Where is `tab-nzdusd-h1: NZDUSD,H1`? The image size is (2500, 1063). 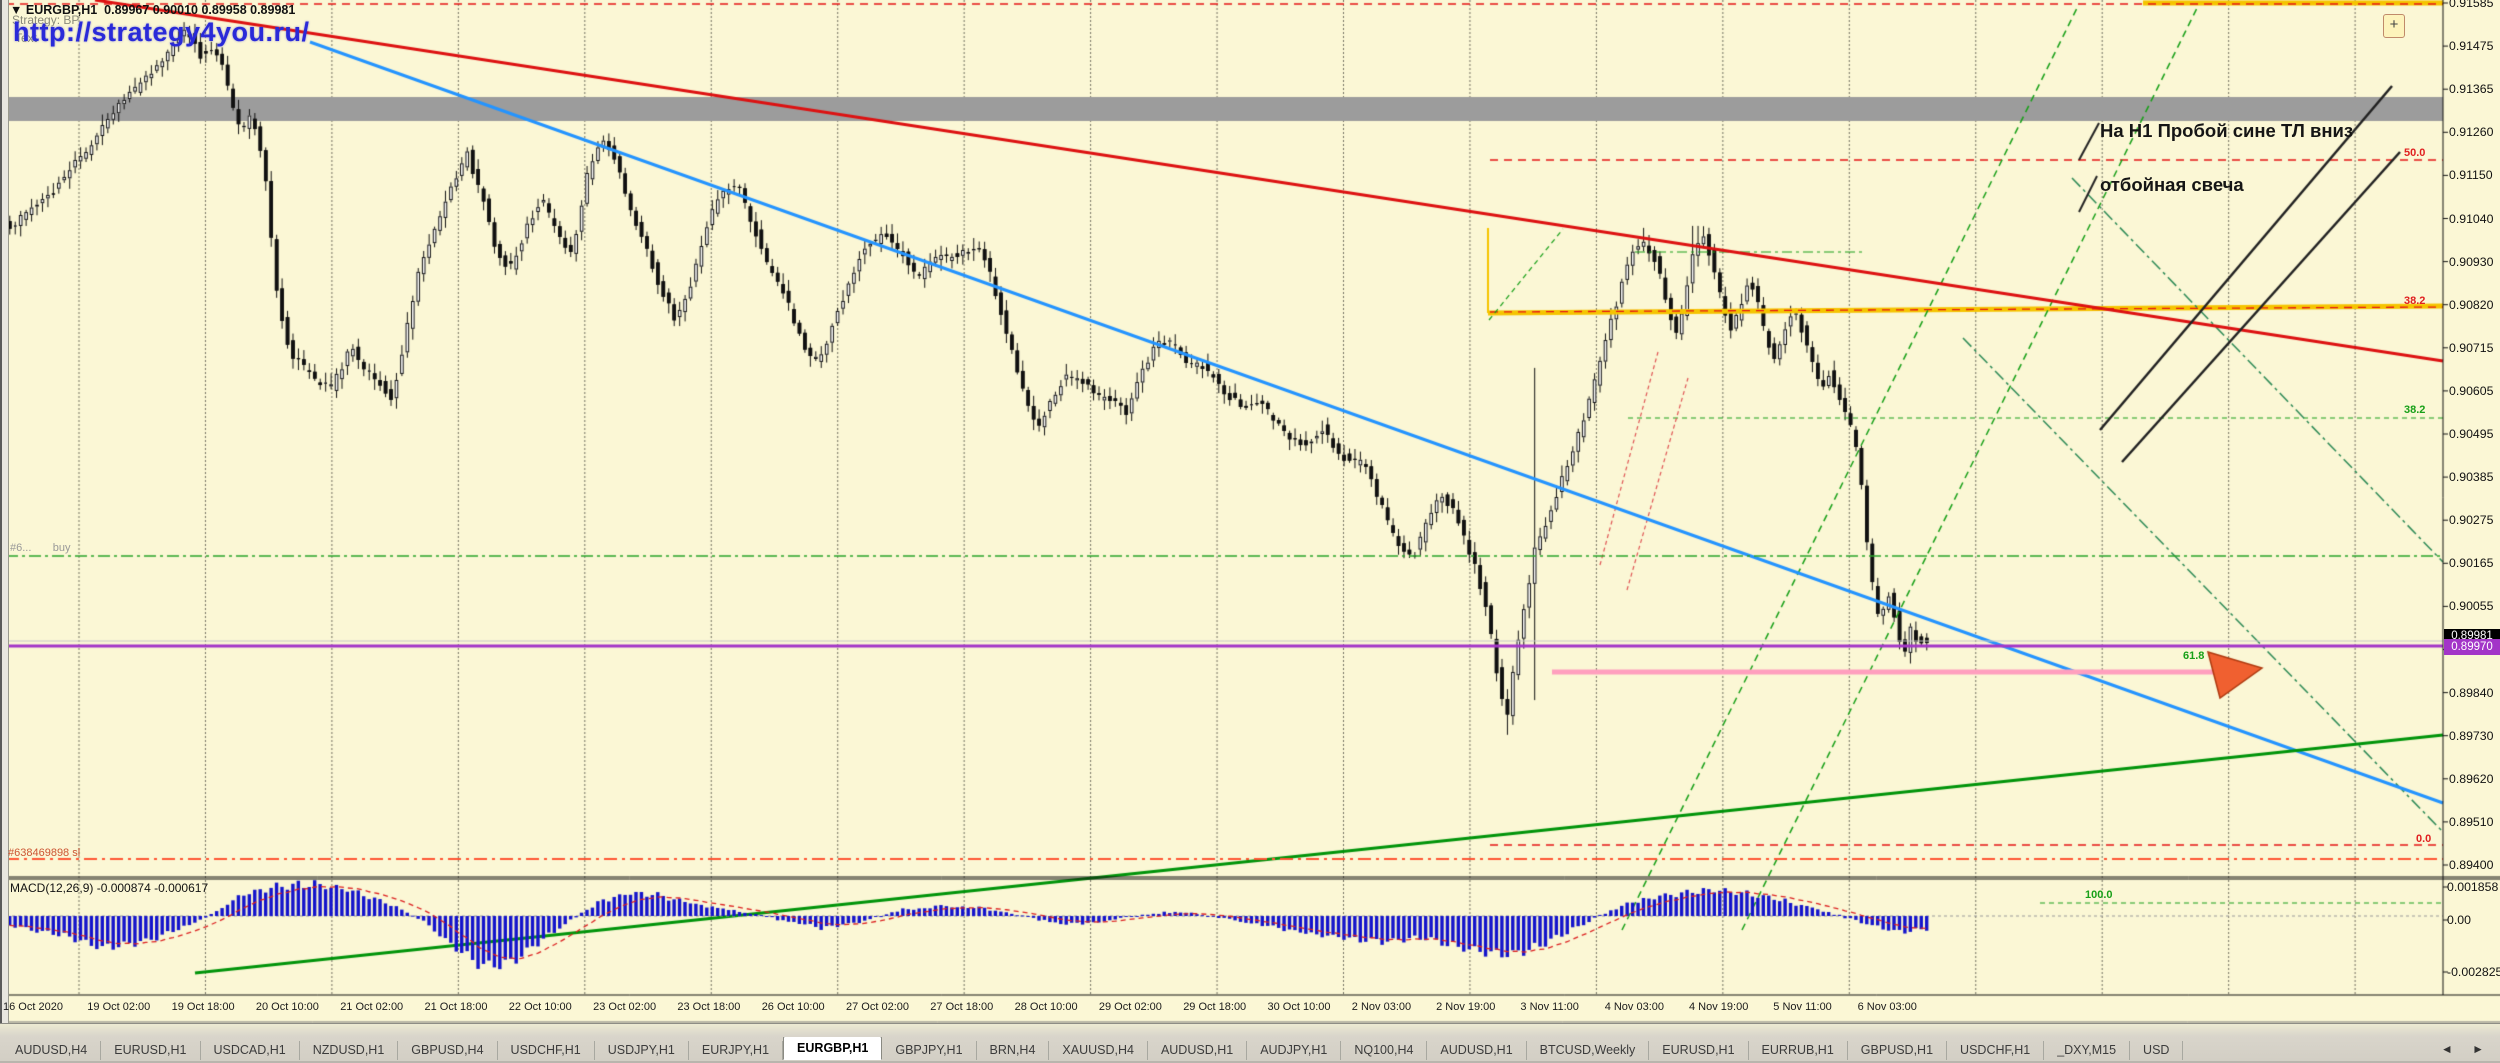
tab-nzdusd-h1: NZDUSD,H1 is located at coordinates (349, 1050).